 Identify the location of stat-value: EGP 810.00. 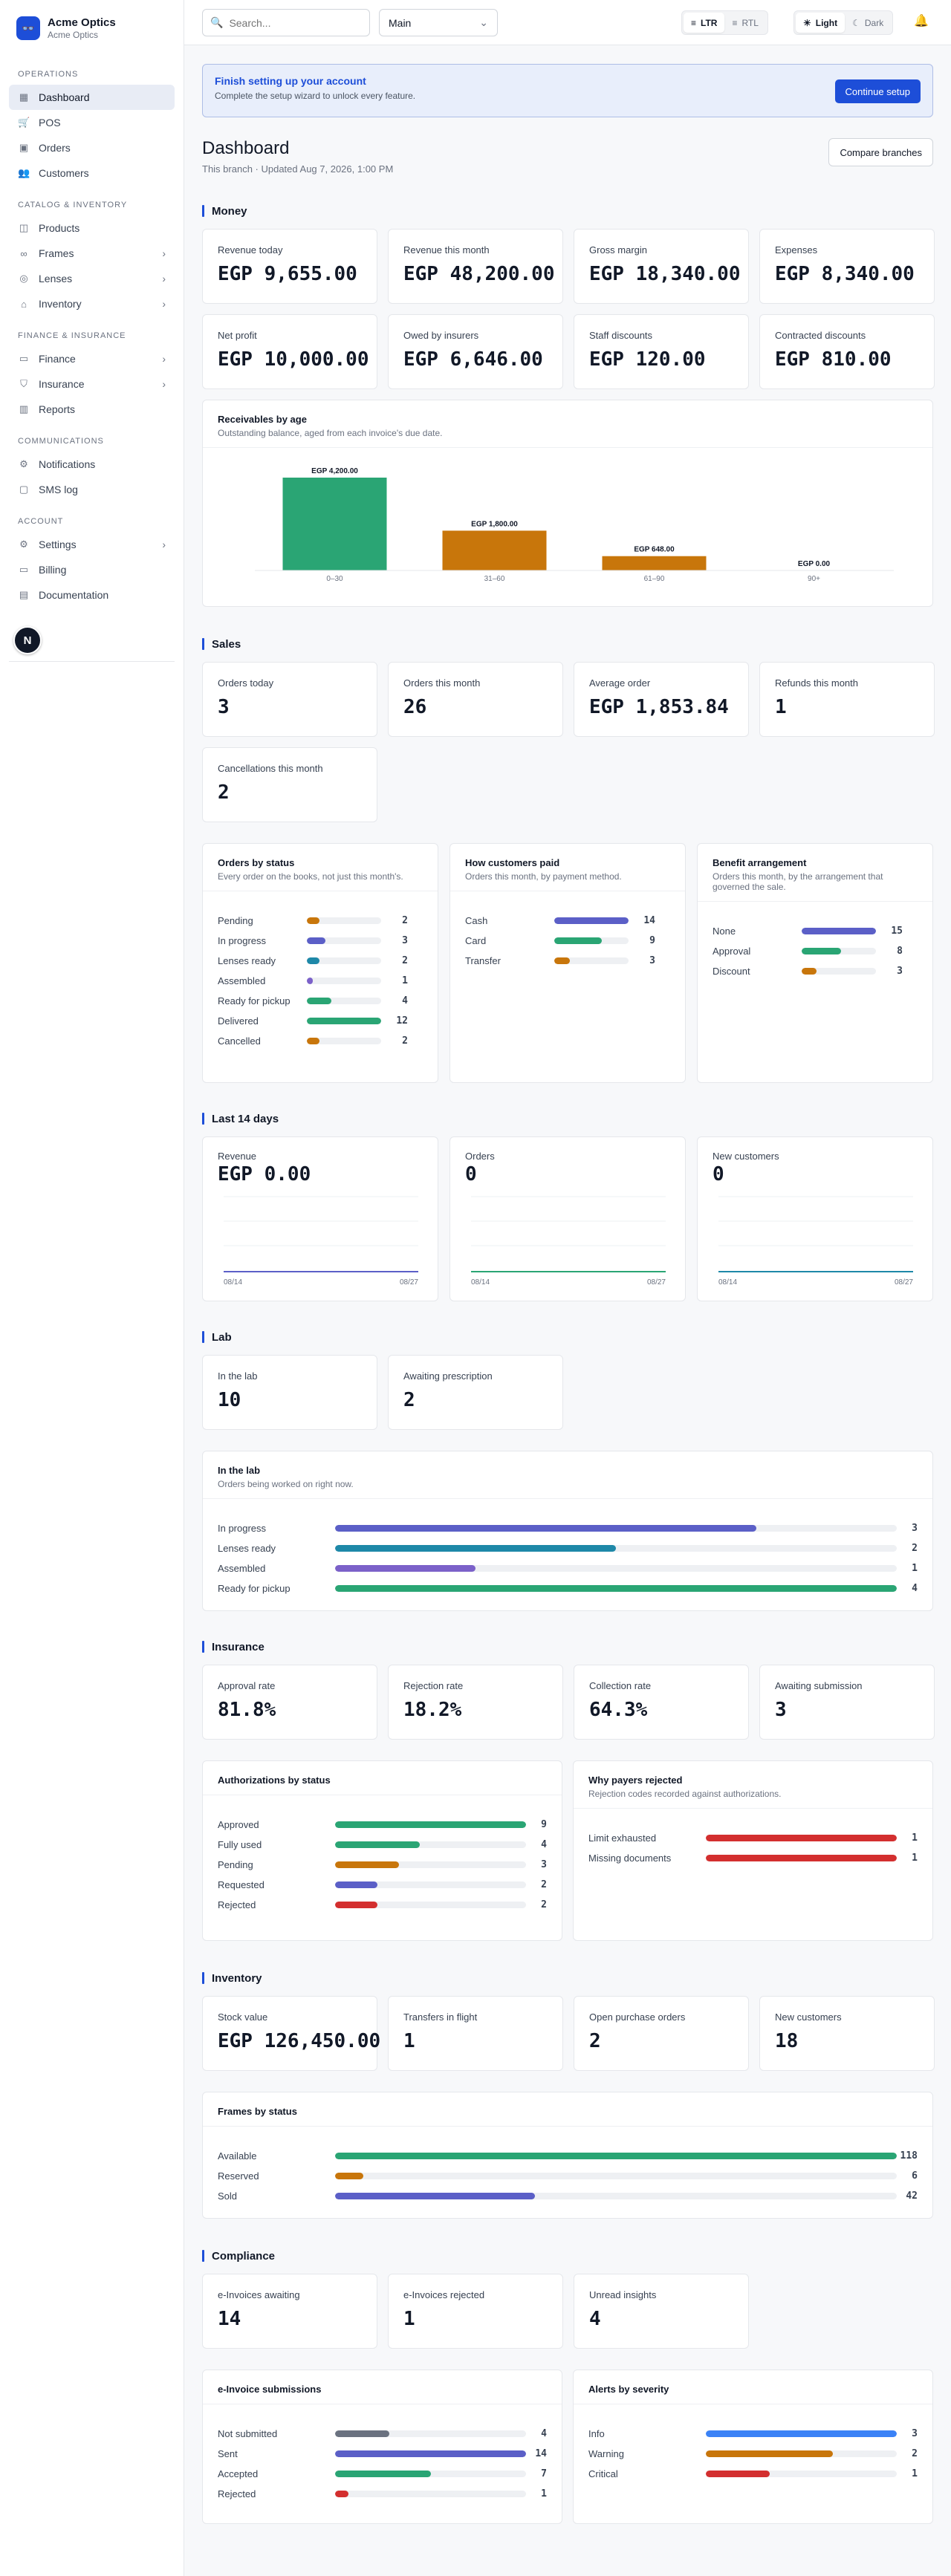
(833, 359).